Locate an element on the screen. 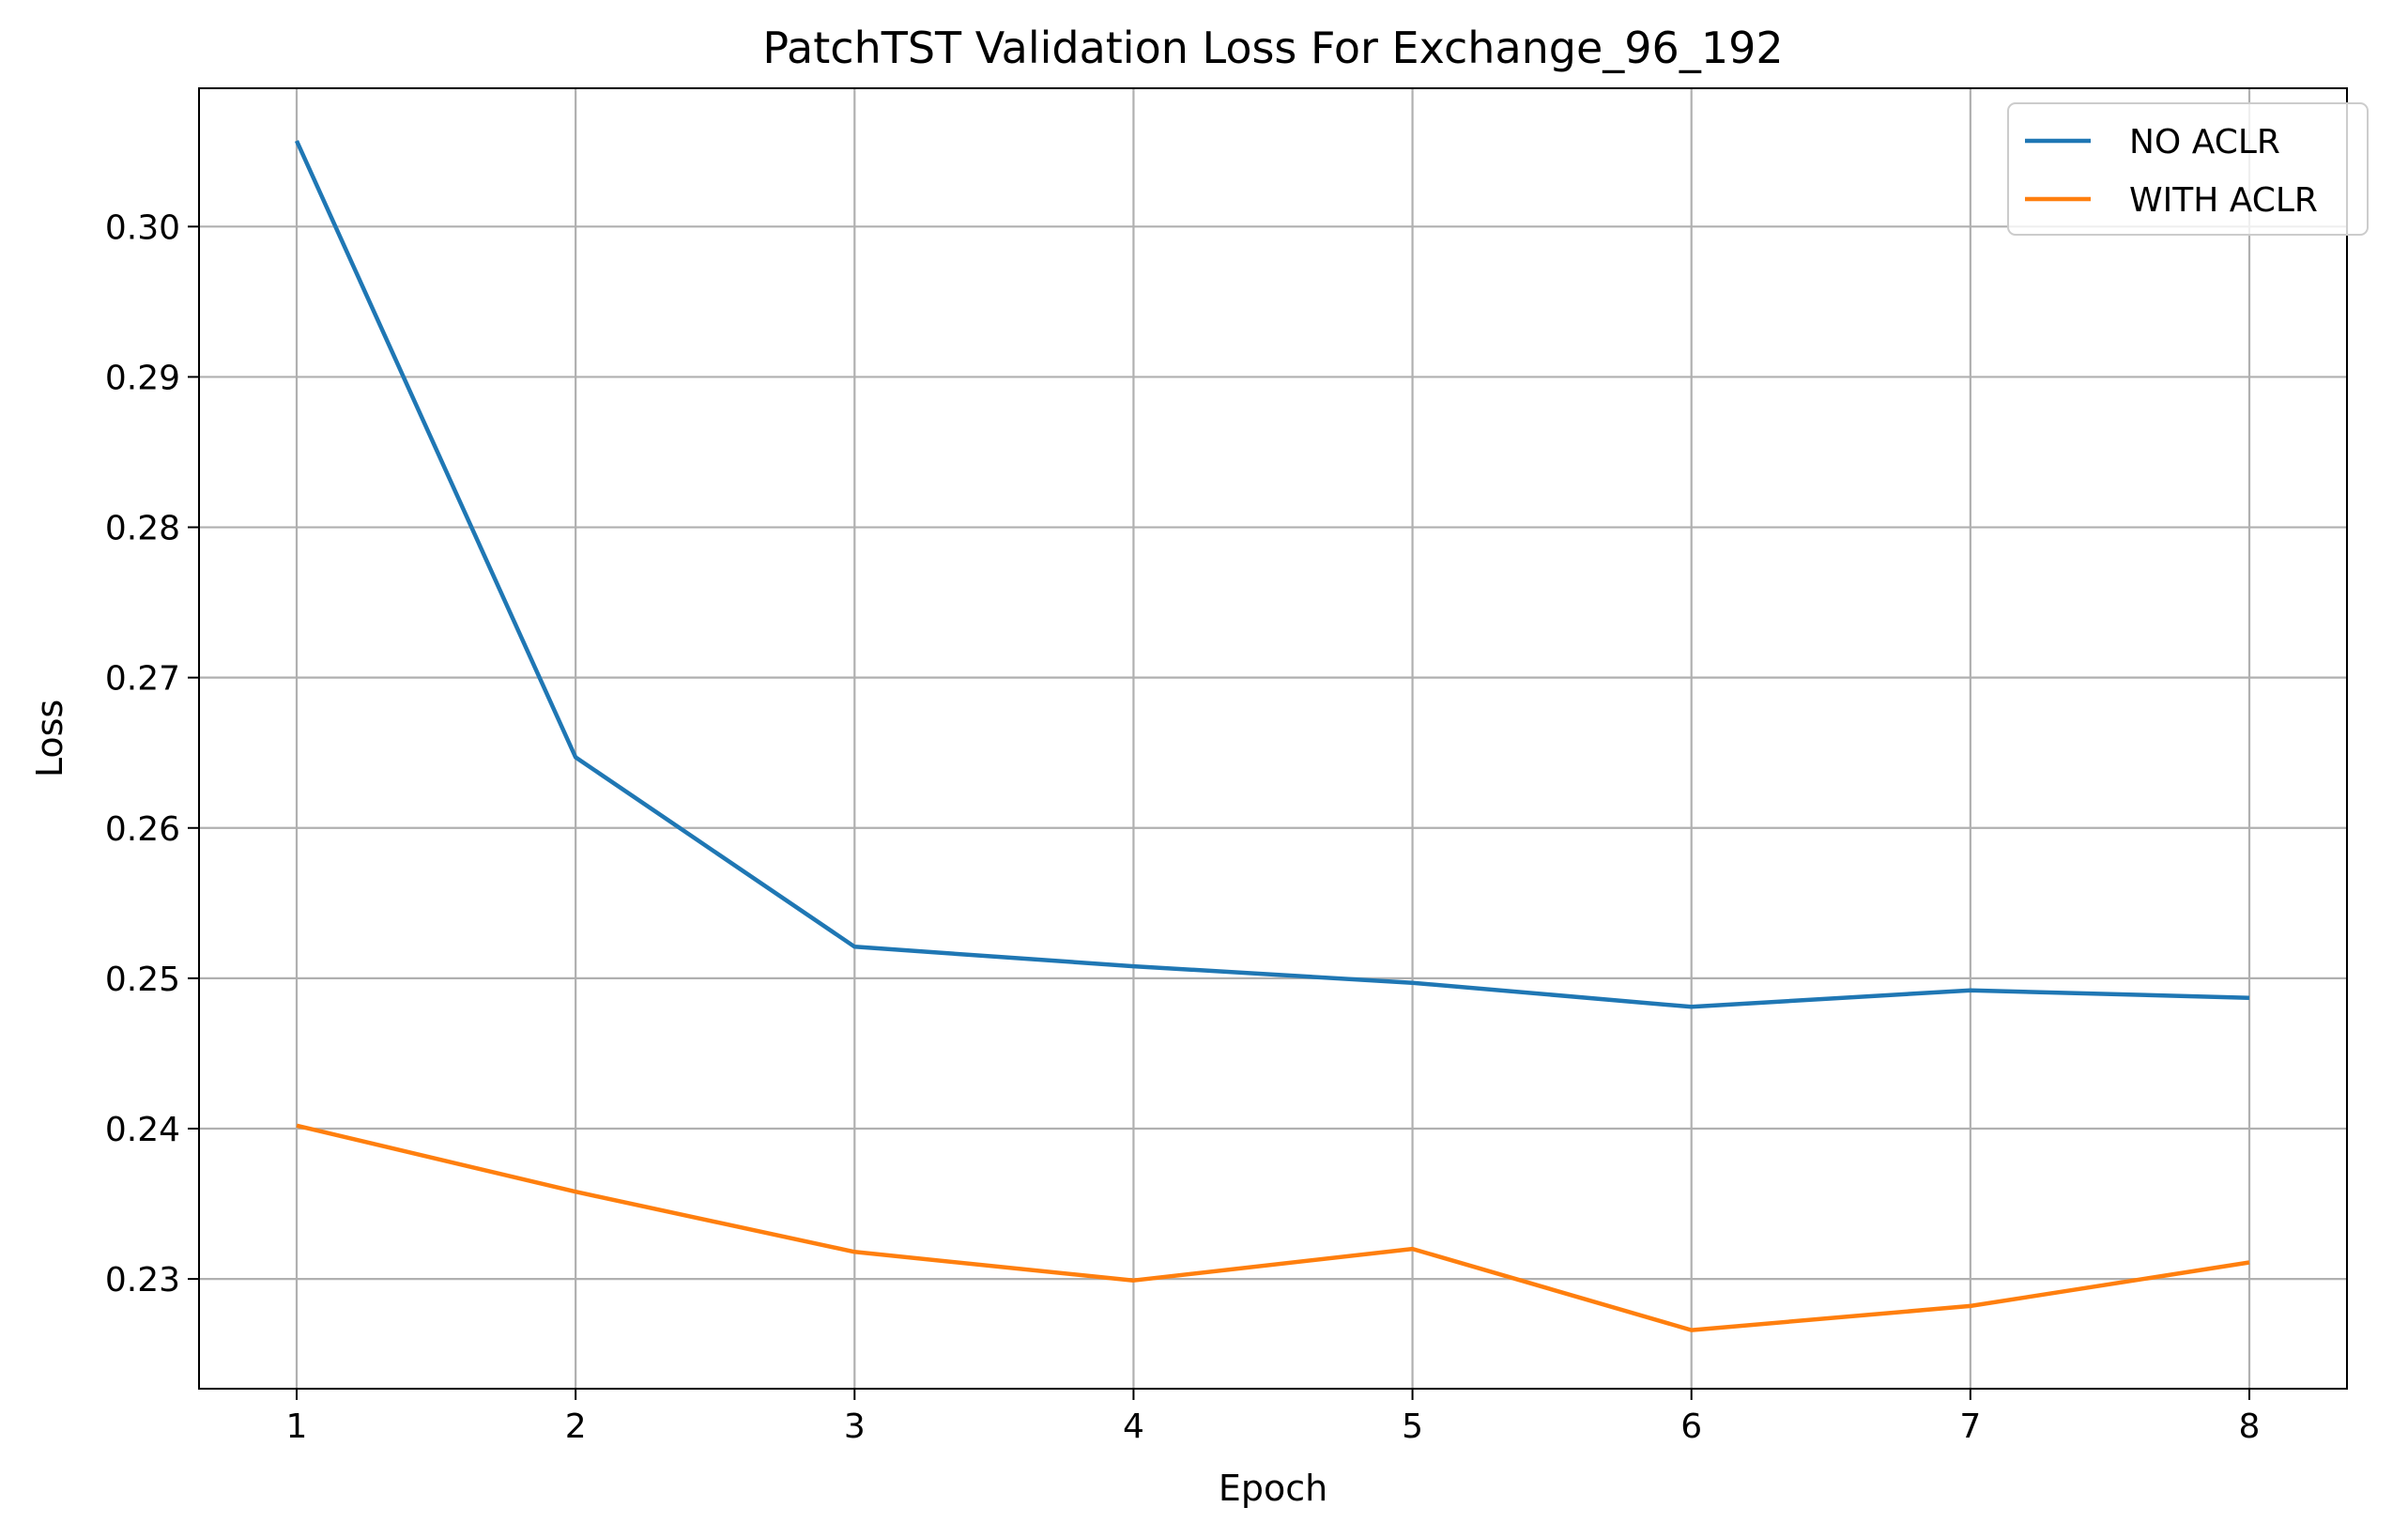 Image resolution: width=2408 pixels, height=1538 pixels. y-tick-label: 0.28 is located at coordinates (142, 529).